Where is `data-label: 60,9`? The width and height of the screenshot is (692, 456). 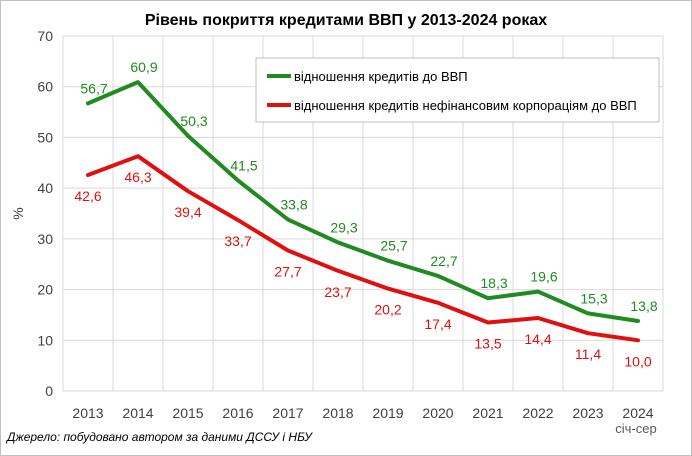
data-label: 60,9 is located at coordinates (143, 67).